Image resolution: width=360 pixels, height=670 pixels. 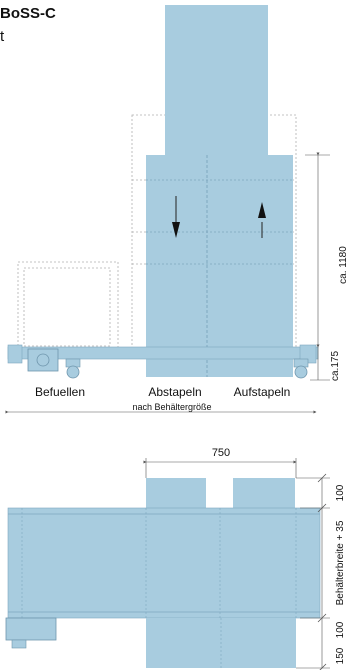 I want to click on dim-bottom-b-label: 150, so click(x=340, y=655).